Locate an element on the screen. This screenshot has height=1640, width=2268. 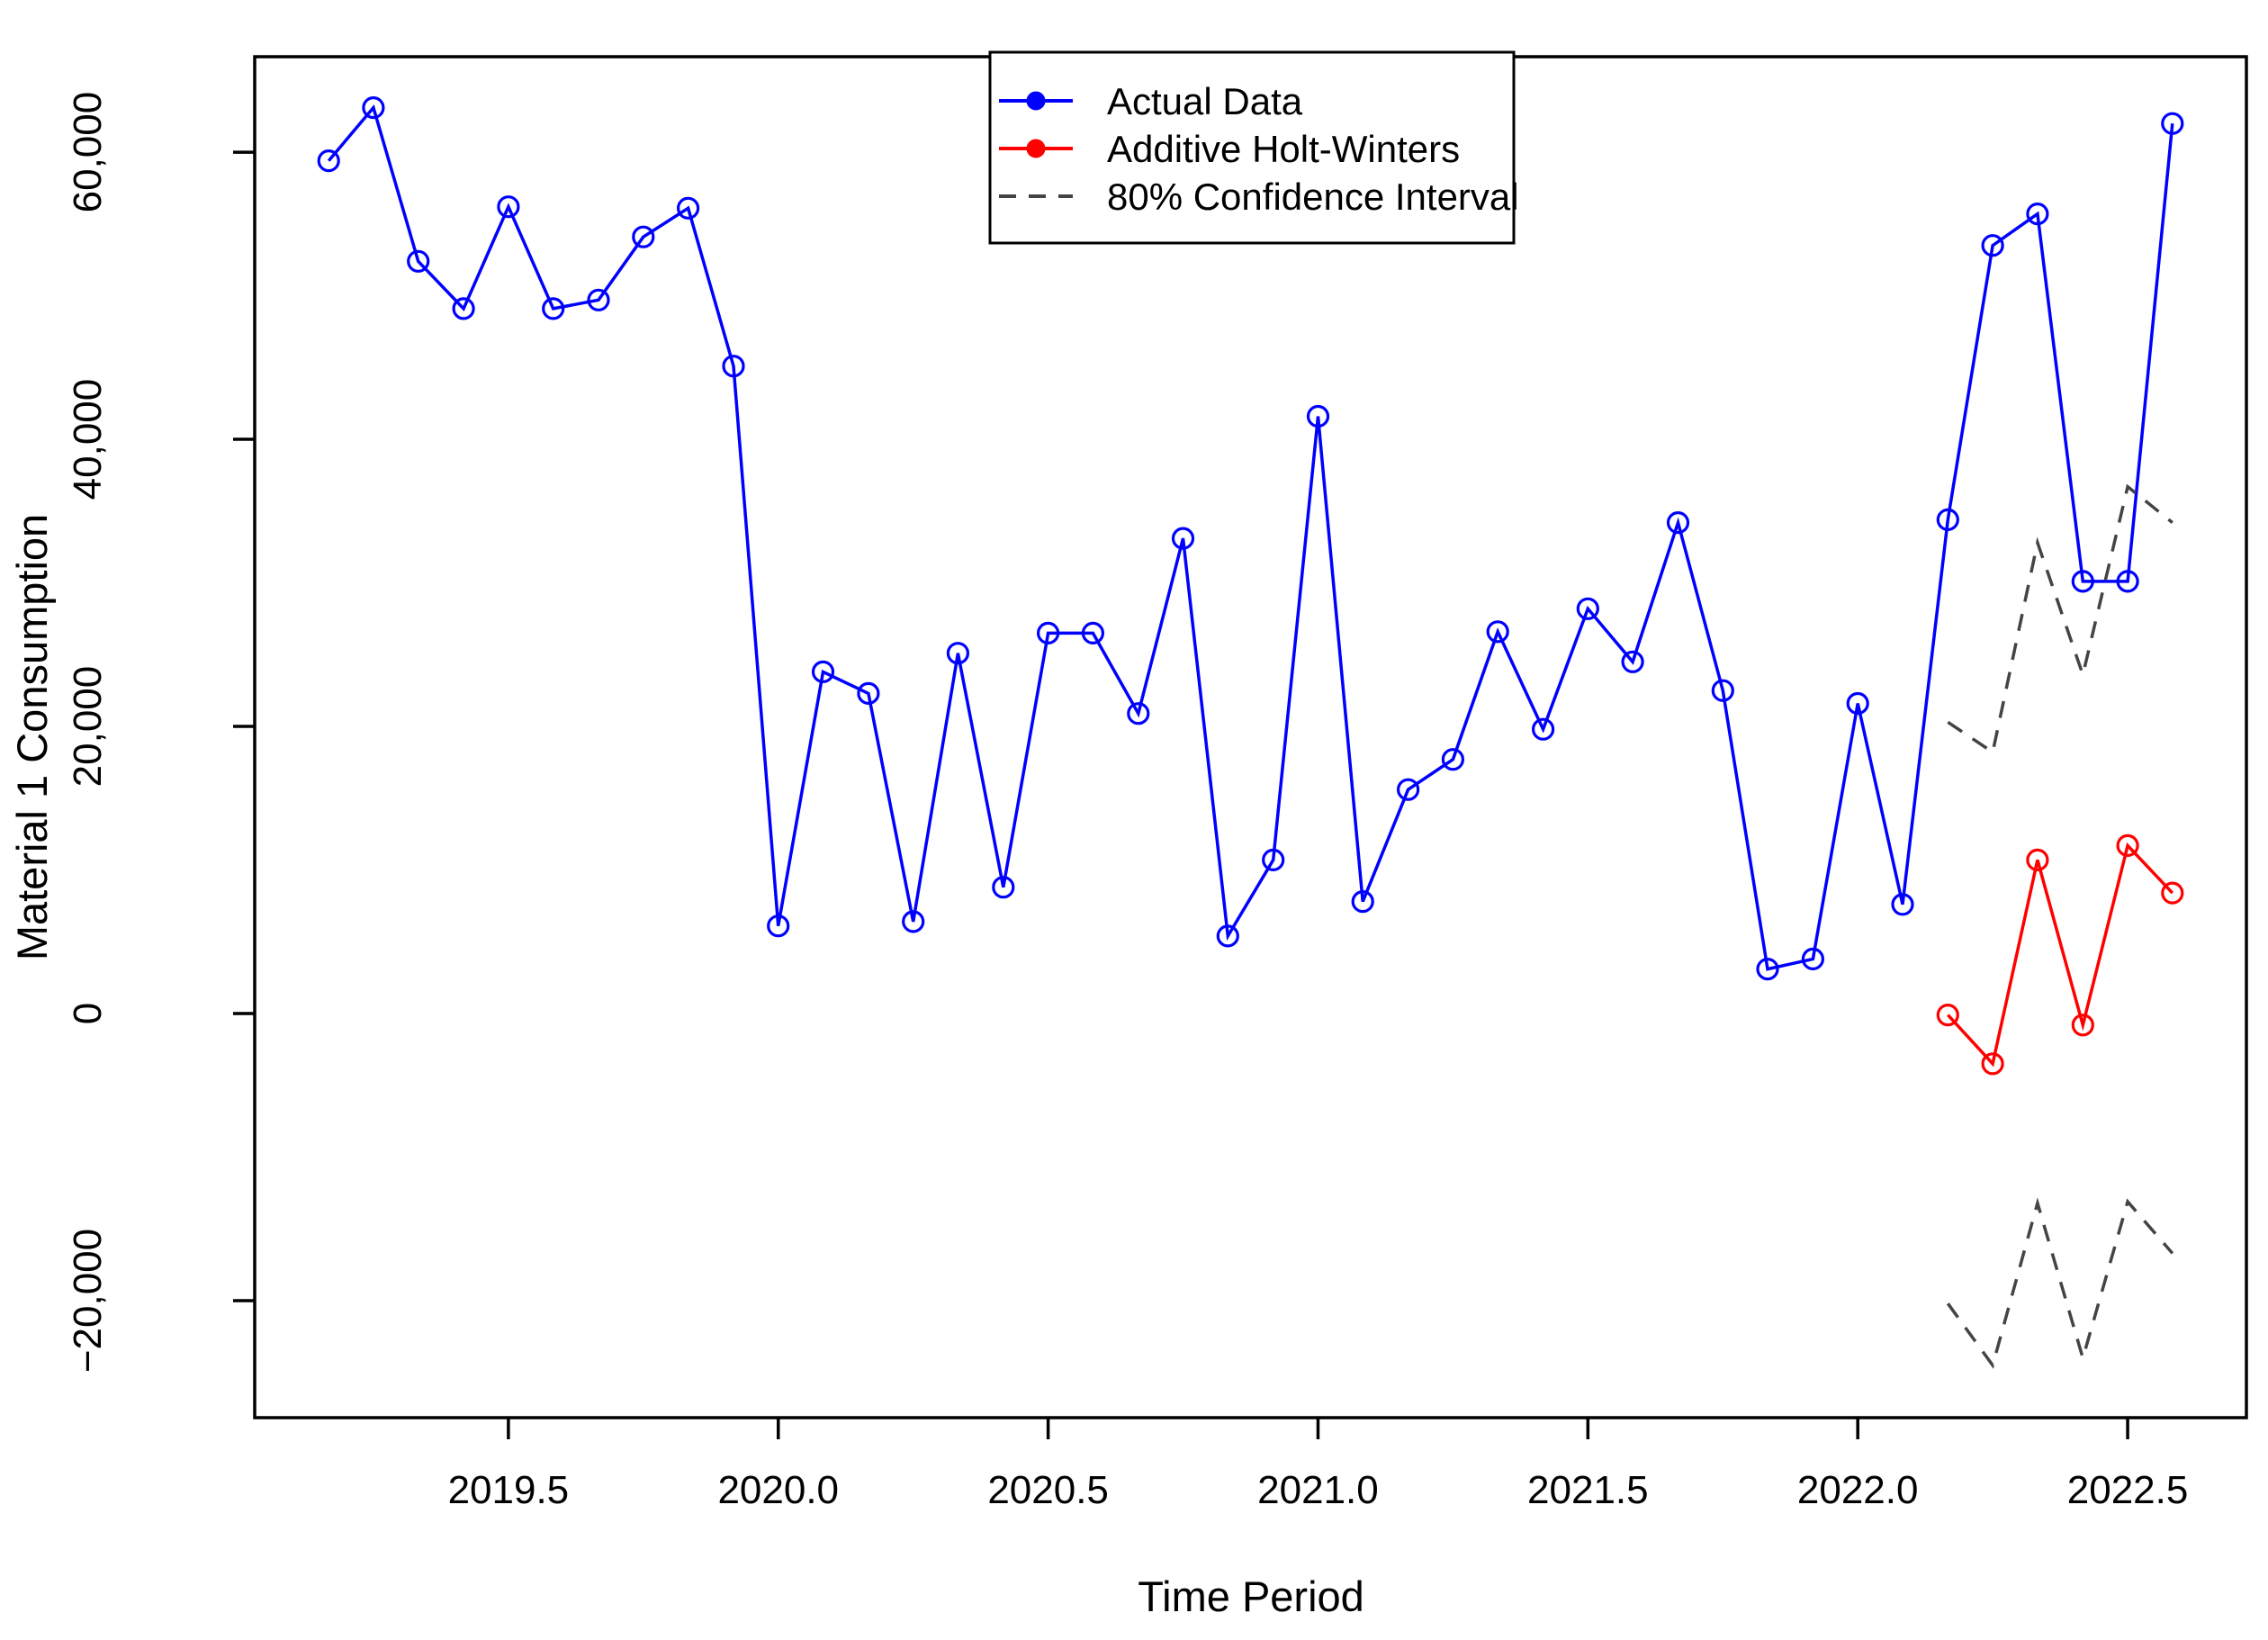
x-tick-label: 2022.0 is located at coordinates (1858, 1490).